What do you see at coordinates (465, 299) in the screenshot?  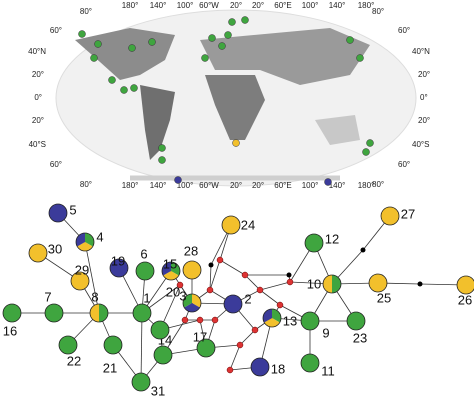 I see `node-label: 26` at bounding box center [465, 299].